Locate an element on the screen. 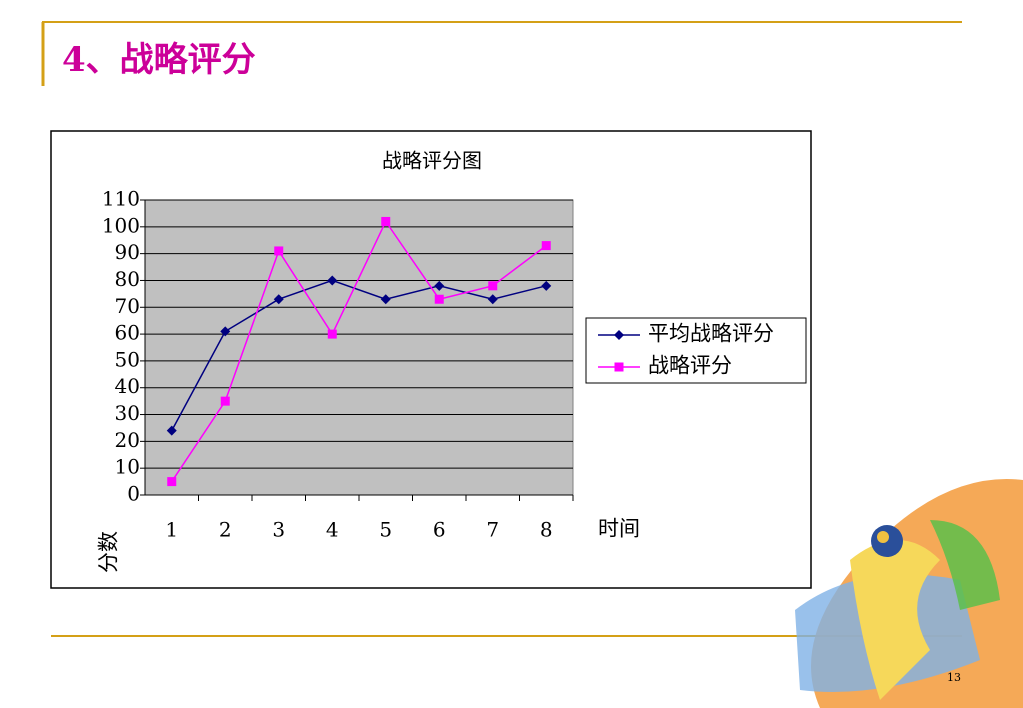 This screenshot has width=1023, height=708. y-tick-label: 100 is located at coordinates (121, 225).